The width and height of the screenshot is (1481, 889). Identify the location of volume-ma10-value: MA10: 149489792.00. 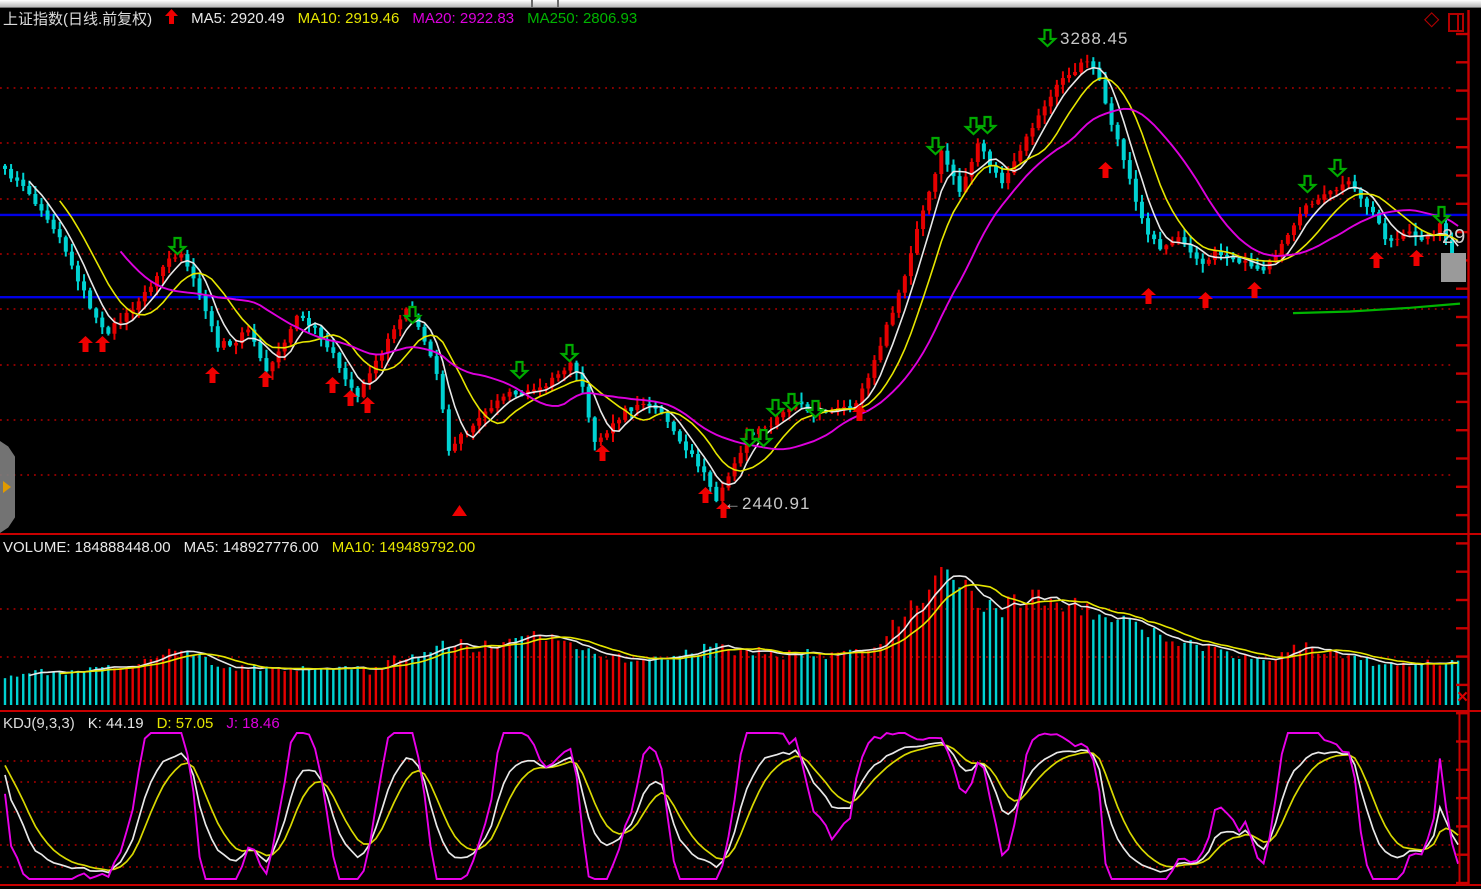
(403, 547).